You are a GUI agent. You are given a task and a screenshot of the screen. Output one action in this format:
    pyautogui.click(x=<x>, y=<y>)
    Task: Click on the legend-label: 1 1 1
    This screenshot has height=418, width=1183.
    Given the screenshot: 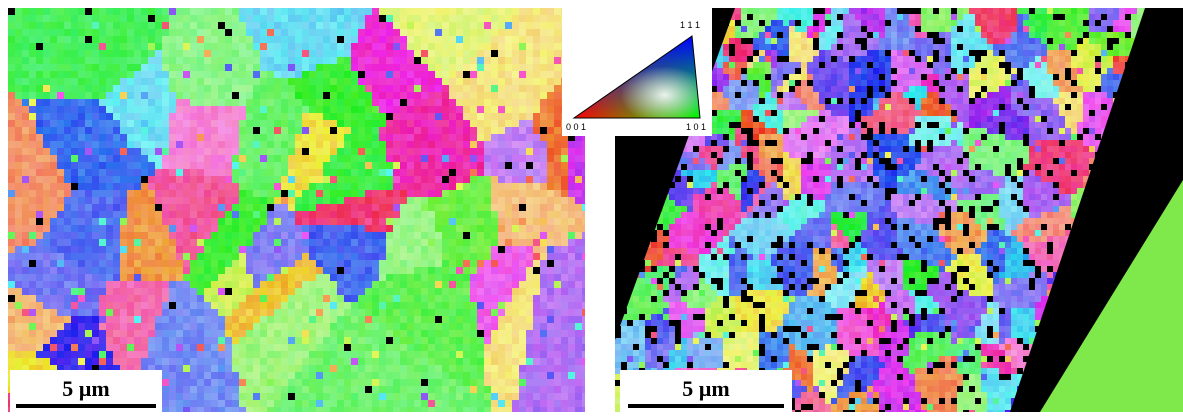 What is the action you would take?
    pyautogui.click(x=690, y=25)
    